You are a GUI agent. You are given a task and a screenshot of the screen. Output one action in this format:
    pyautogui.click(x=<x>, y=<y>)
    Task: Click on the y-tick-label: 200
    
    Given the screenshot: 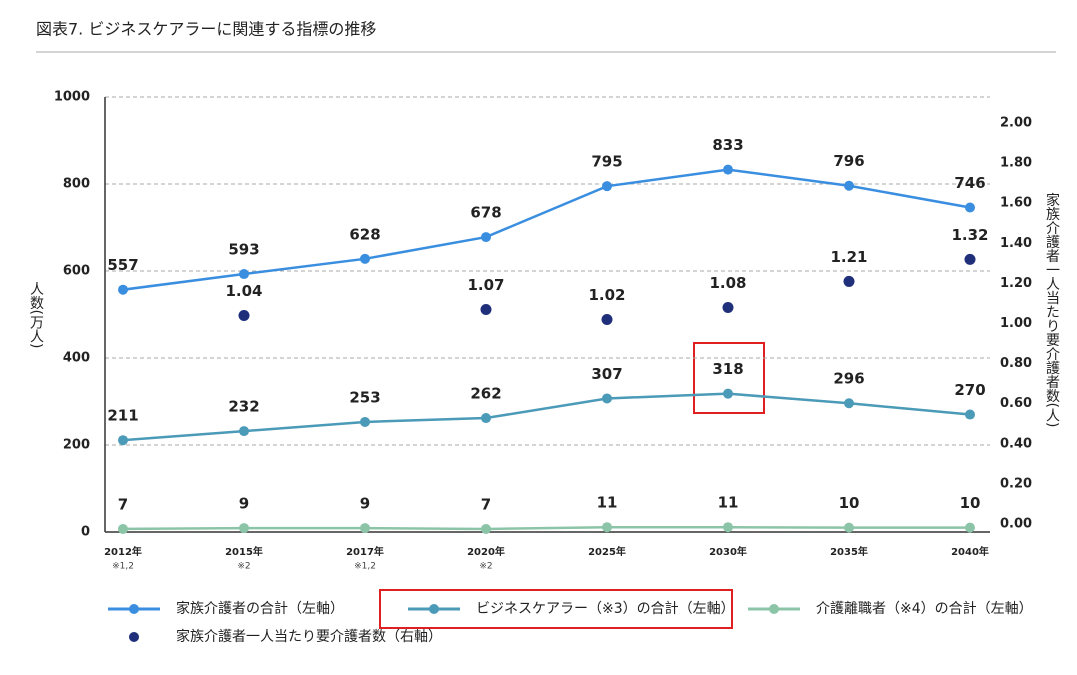 What is the action you would take?
    pyautogui.click(x=76, y=445)
    